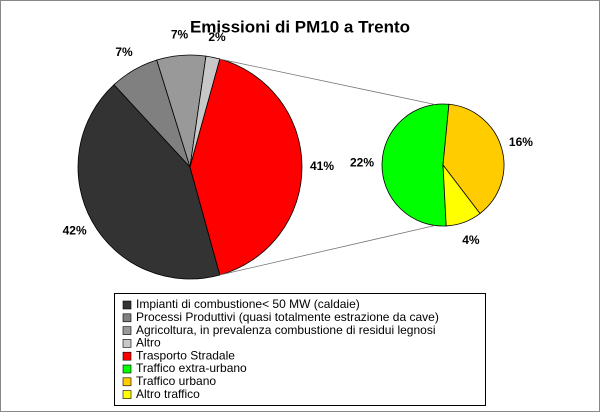  I want to click on legend-label: Altro, so click(148, 343).